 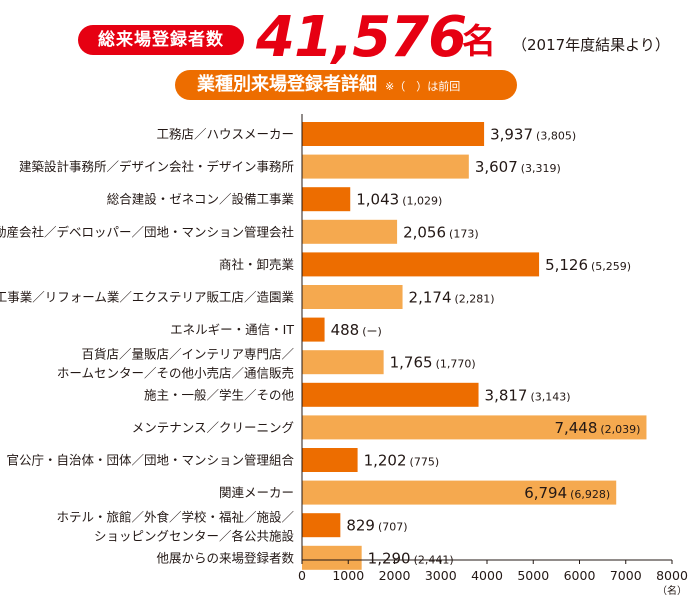 What do you see at coordinates (402, 461) in the screenshot?
I see `value-label-11: 1,202 (775)` at bounding box center [402, 461].